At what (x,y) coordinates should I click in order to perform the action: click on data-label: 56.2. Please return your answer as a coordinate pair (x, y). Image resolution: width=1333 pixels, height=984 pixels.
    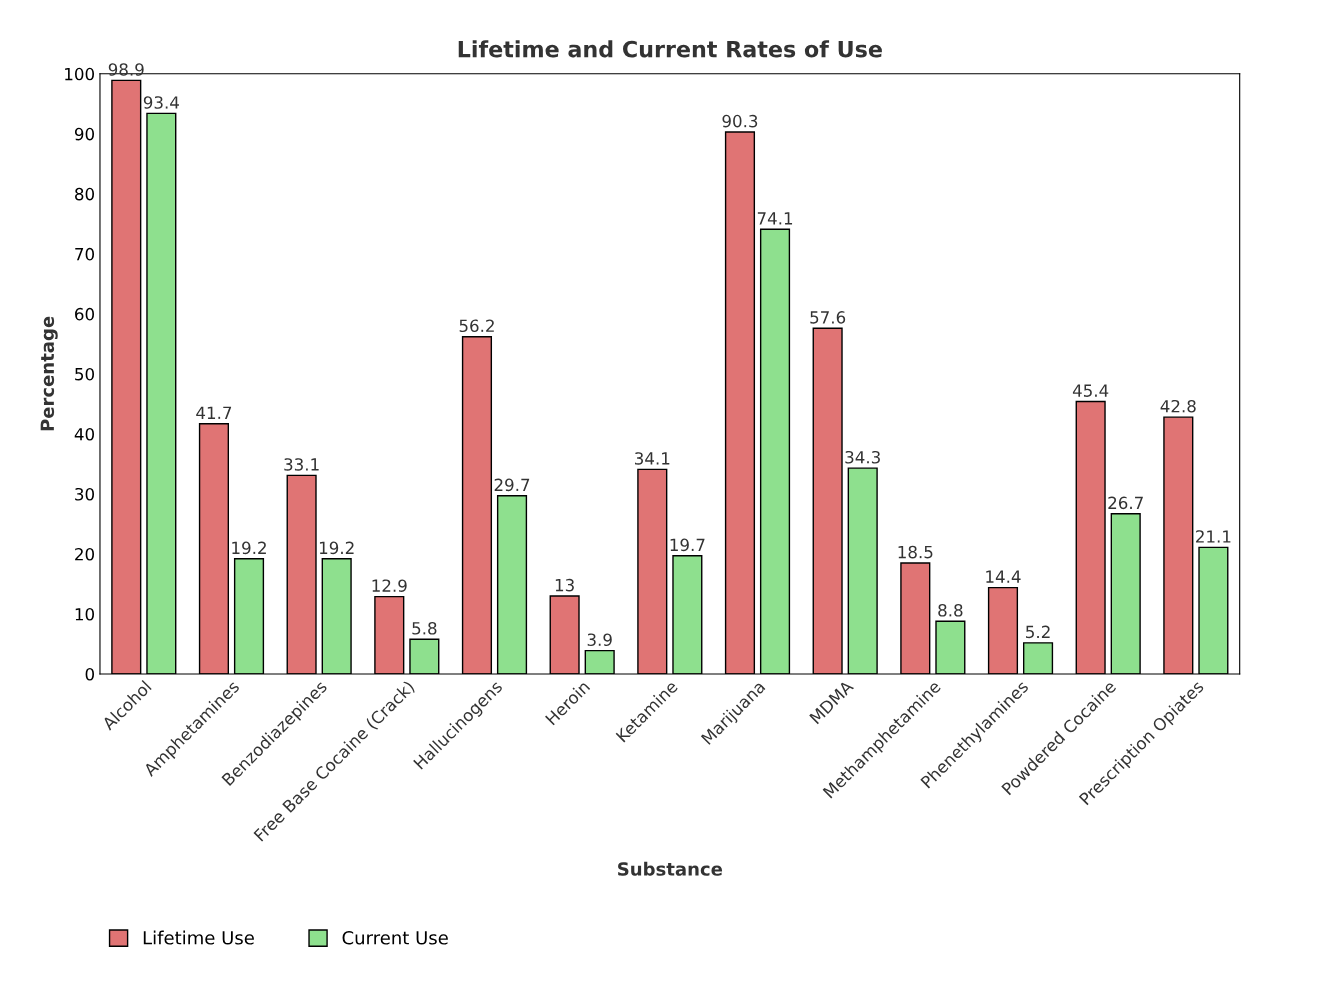
    Looking at the image, I should click on (476, 326).